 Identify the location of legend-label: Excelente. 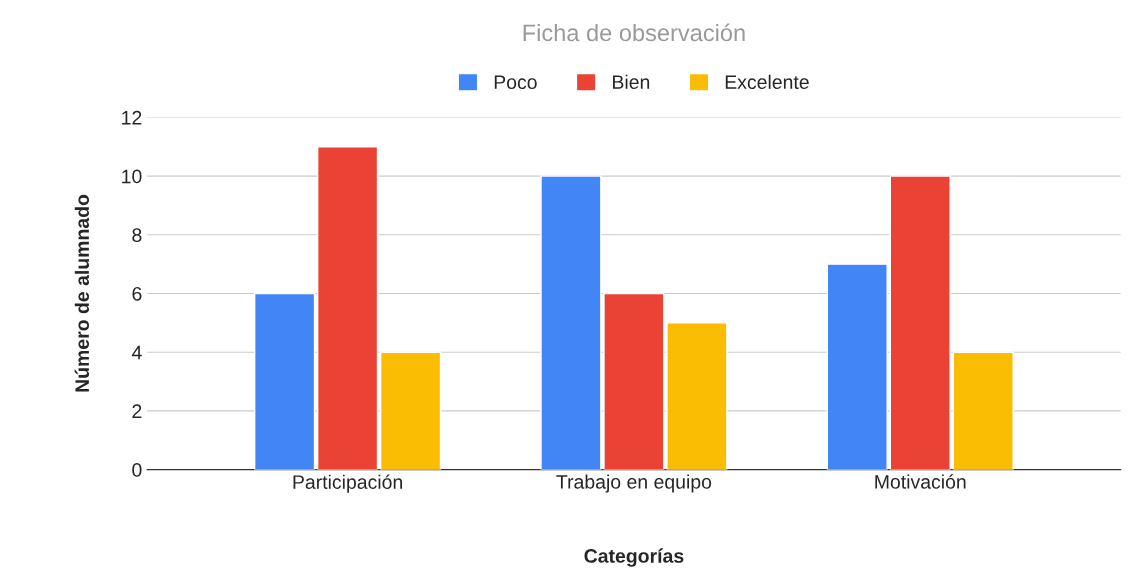
(767, 82).